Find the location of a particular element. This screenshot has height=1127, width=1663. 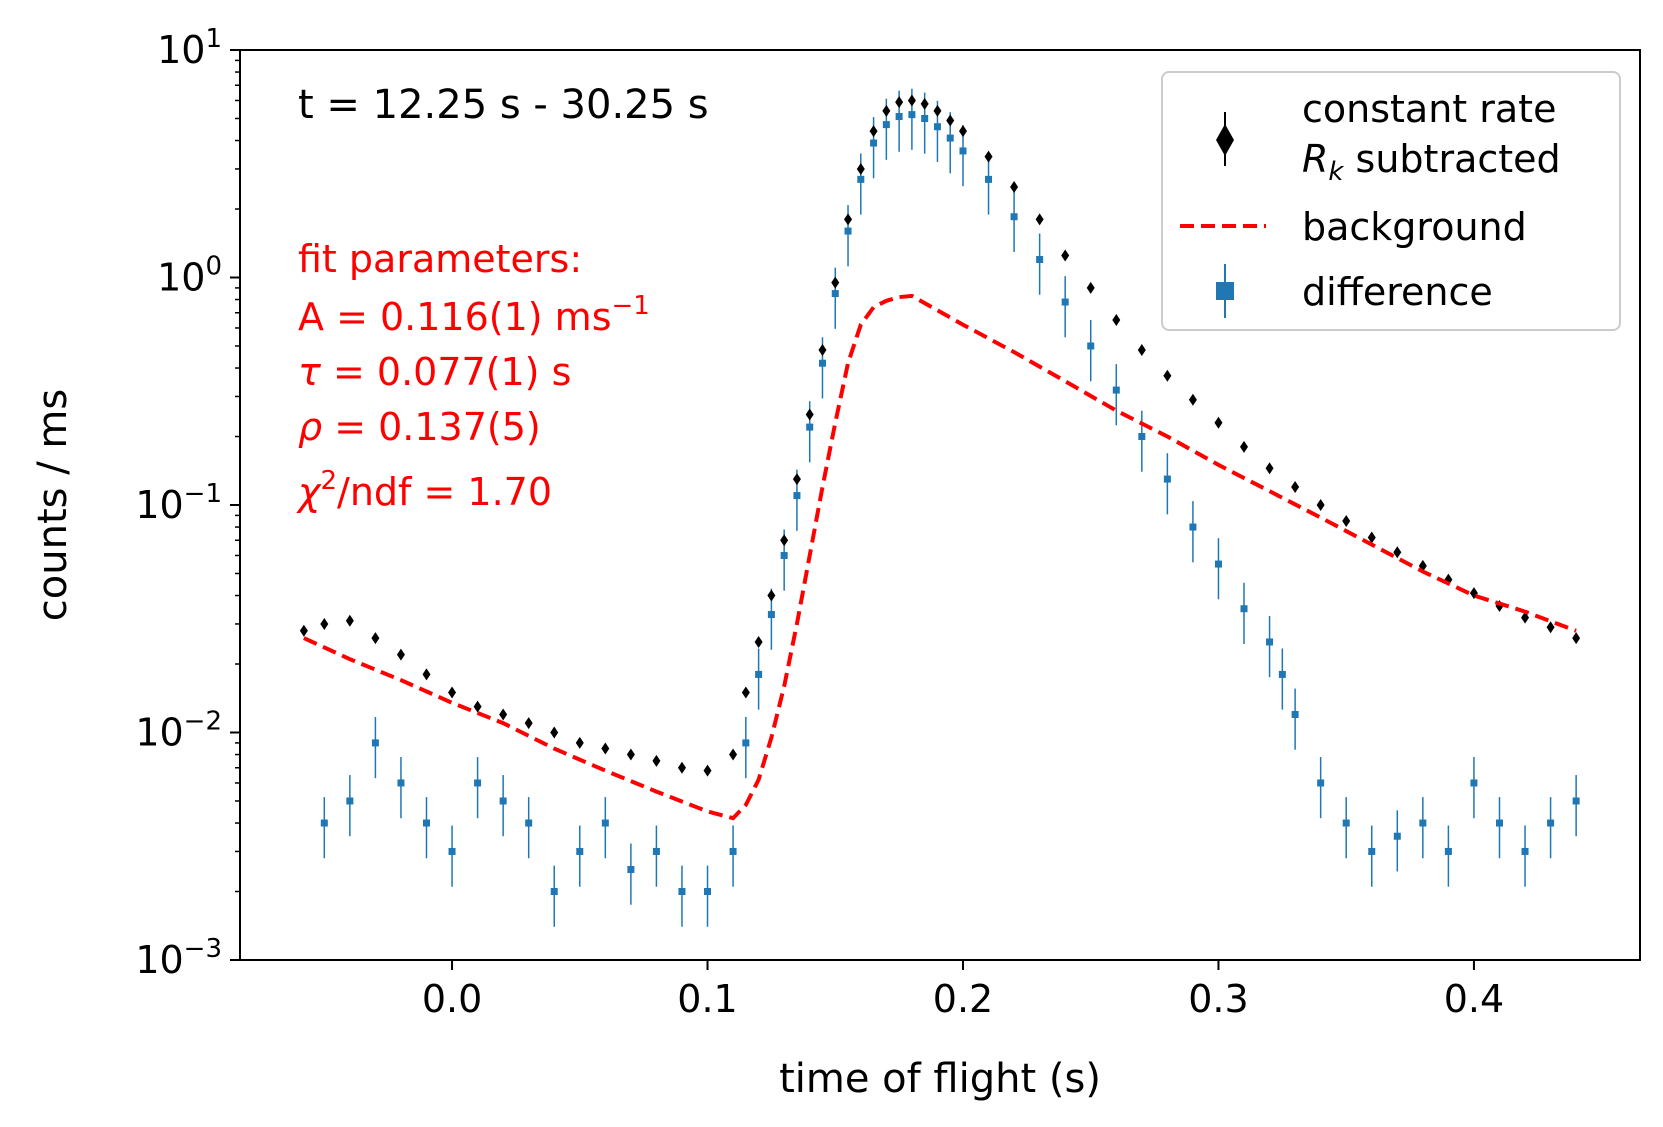

legend-entry-difference: difference is located at coordinates (1354, 291).